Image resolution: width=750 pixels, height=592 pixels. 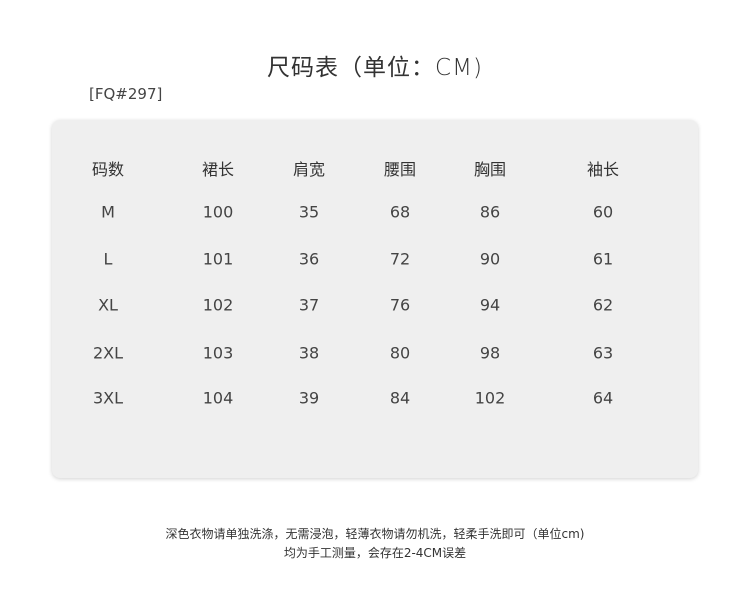 I want to click on table-cell: 72, so click(x=400, y=259).